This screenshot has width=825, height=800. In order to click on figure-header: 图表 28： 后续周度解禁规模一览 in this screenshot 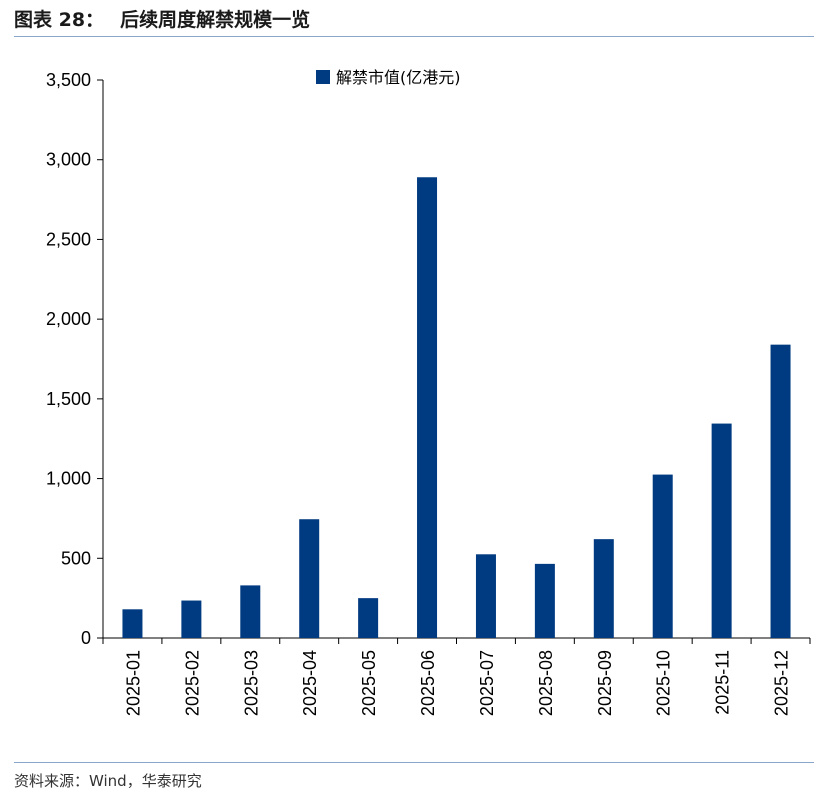, I will do `click(162, 18)`.